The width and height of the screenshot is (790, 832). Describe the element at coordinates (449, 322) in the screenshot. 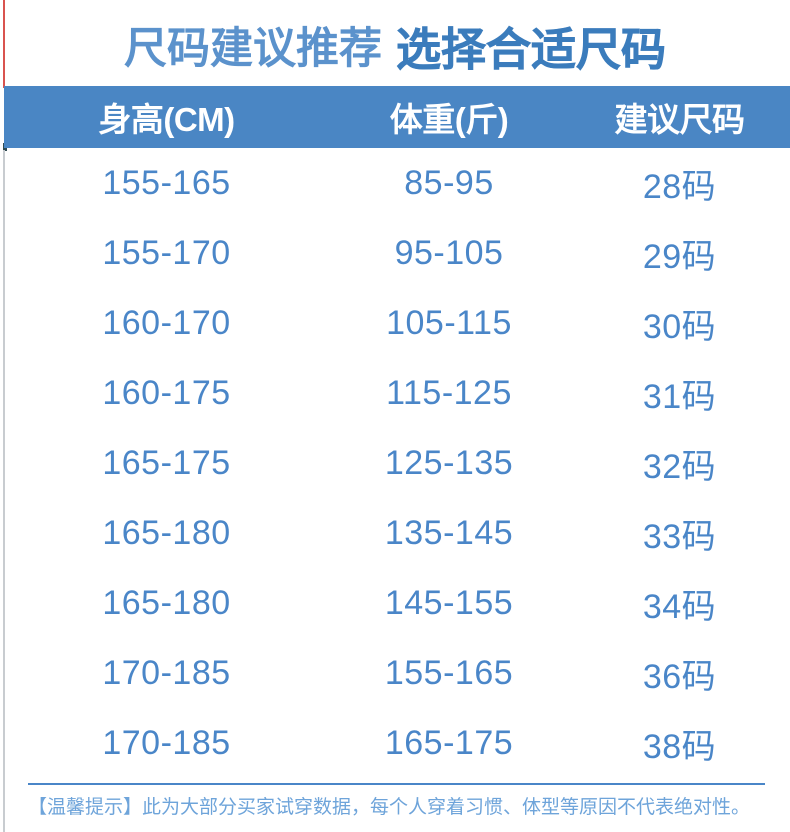

I see `cell-weight: 105-115` at that location.